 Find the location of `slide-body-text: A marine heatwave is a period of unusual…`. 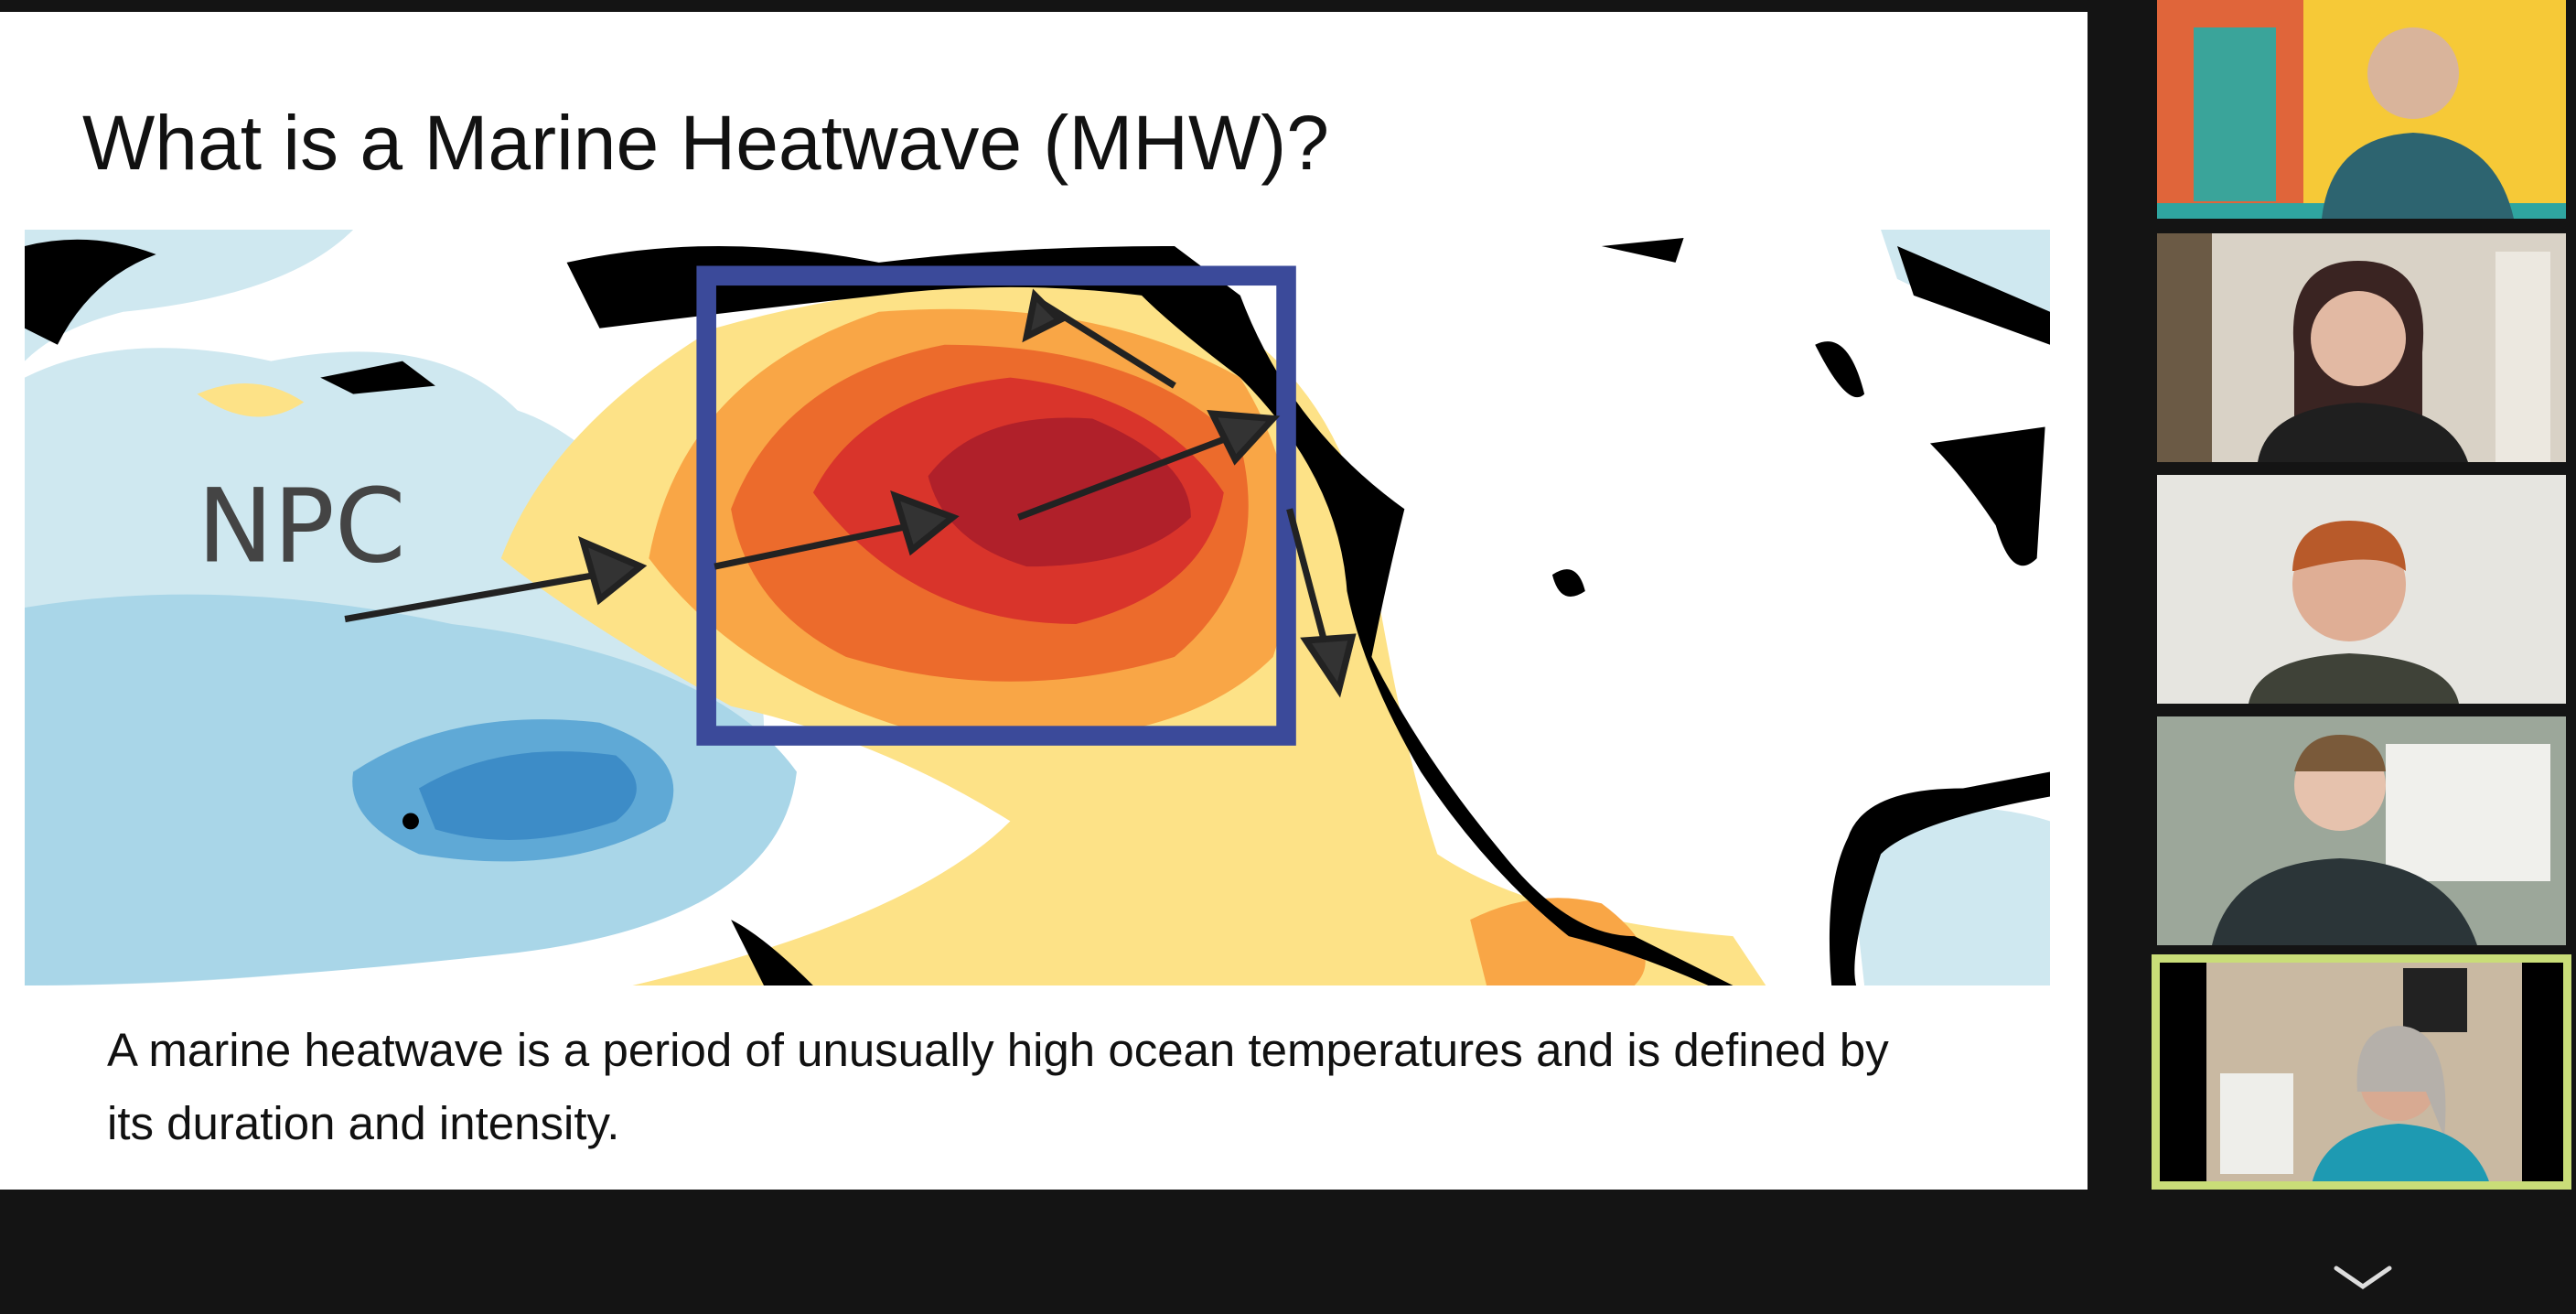

slide-body-text: A marine heatwave is a period of unusual… is located at coordinates (998, 1086).